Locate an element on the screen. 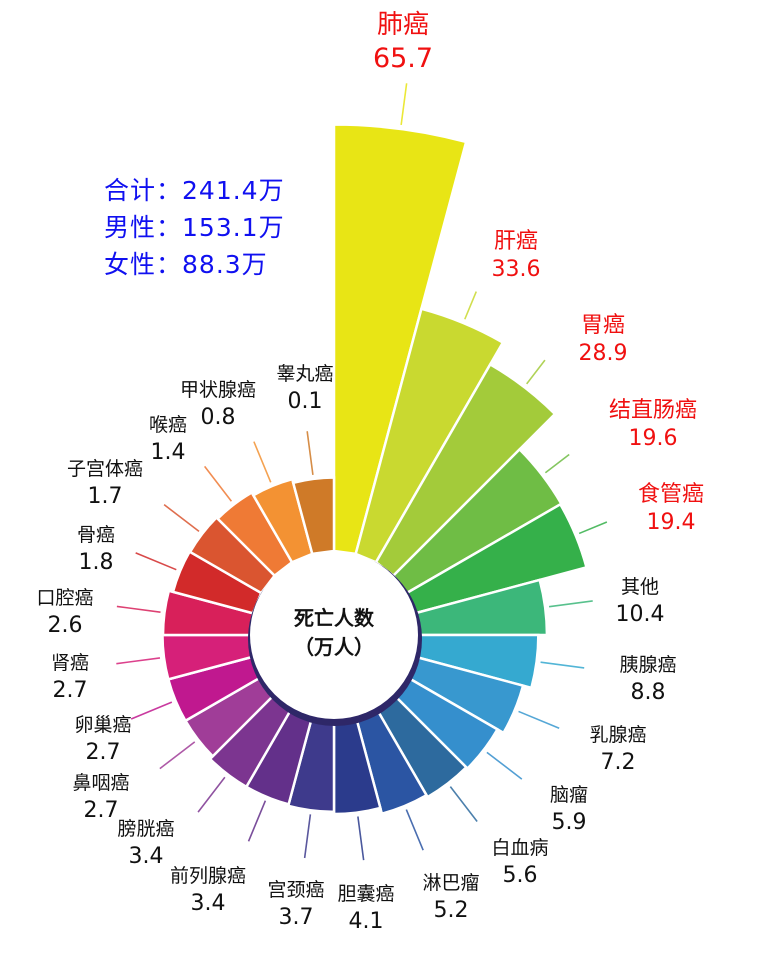 Image resolution: width=761 pixels, height=956 pixels. label-膀胱癌: 膀胱癌 3.4 is located at coordinates (145, 843).